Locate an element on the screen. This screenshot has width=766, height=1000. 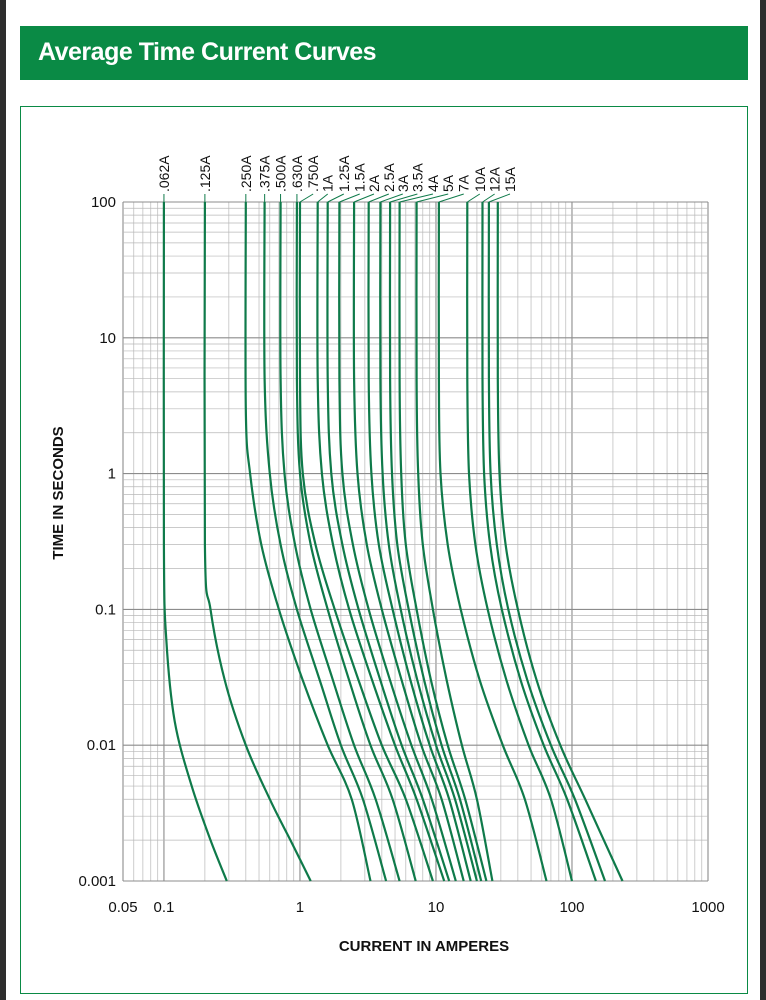
y-tick-label: 100 is located at coordinates (103, 202).